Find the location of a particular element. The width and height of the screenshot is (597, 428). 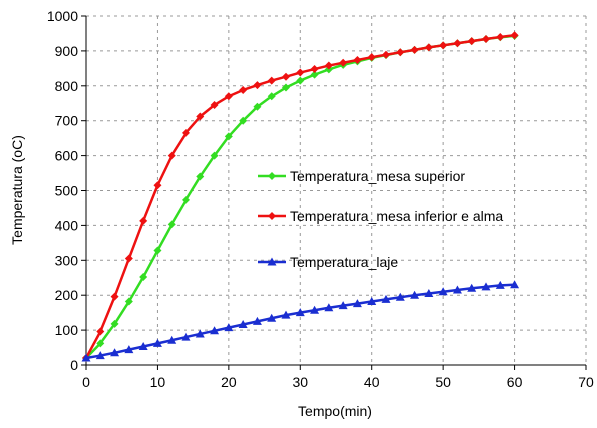

y-tick-label: 600 is located at coordinates (67, 156).